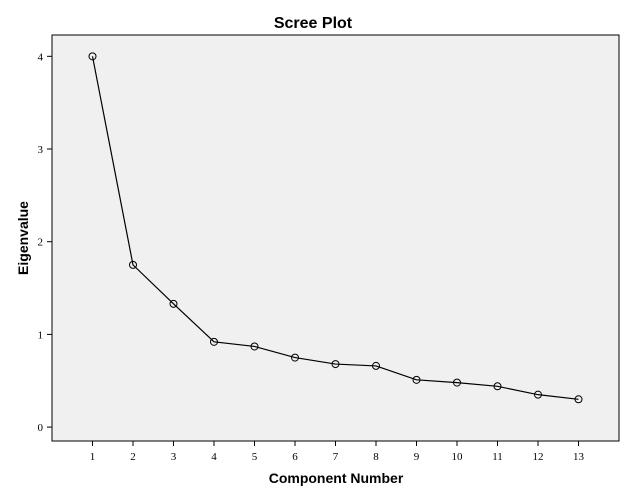 This screenshot has width=626, height=501. Describe the element at coordinates (93, 457) in the screenshot. I see `x-tick-label: 1` at that location.